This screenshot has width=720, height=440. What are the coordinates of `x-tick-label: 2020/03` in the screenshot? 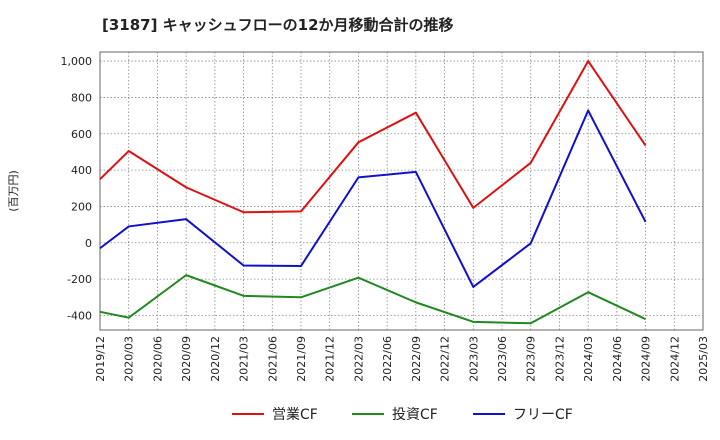 It's located at (129, 359).